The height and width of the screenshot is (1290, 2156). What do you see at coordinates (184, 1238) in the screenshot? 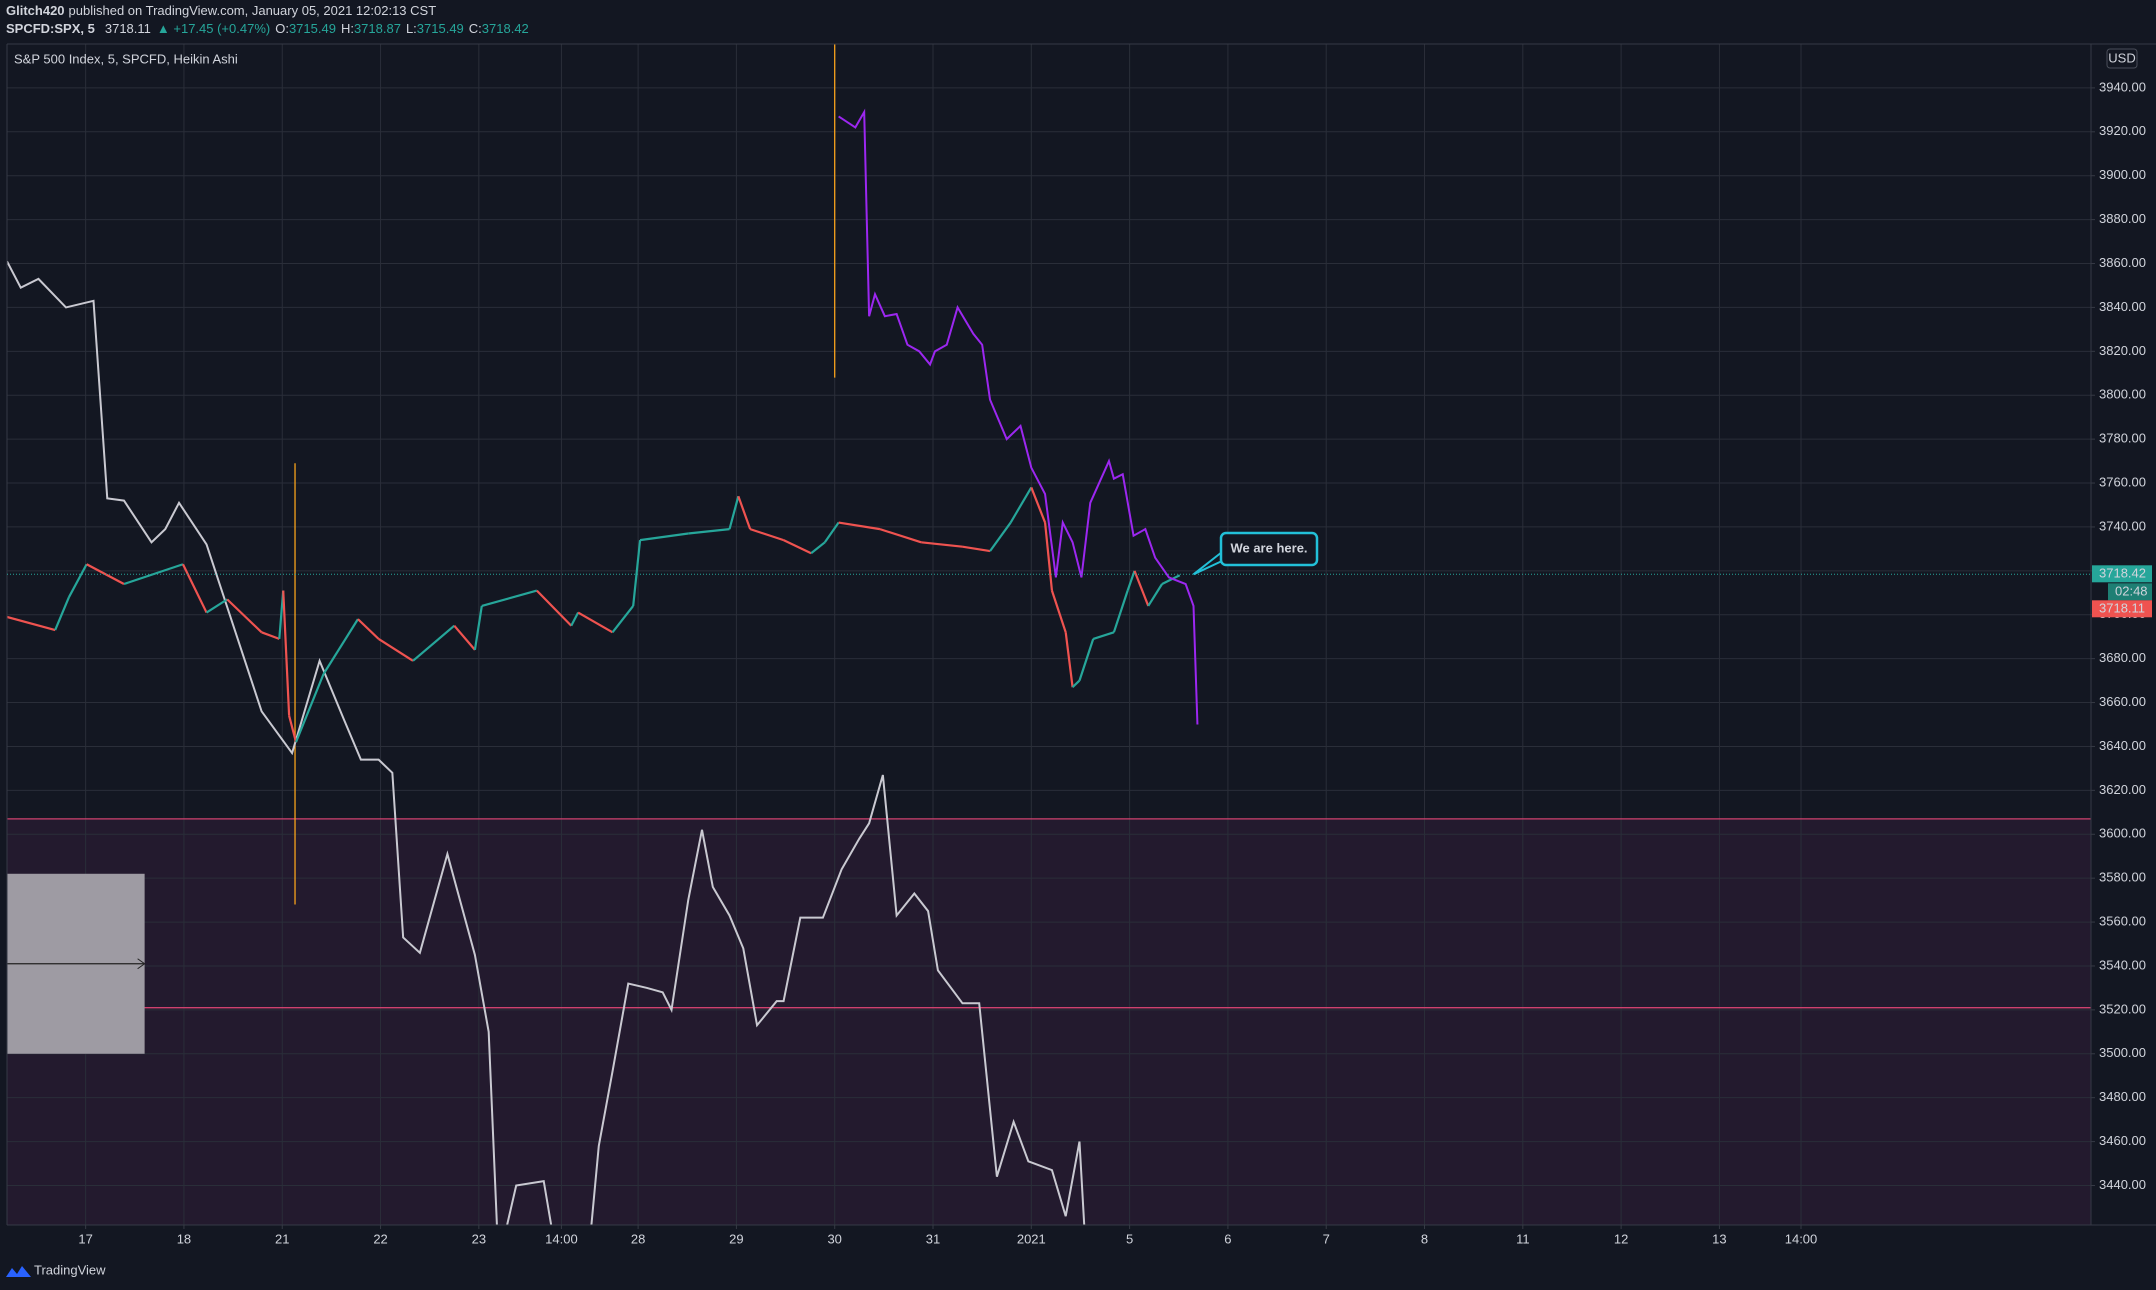
I see `x-tick-label: 18` at bounding box center [184, 1238].